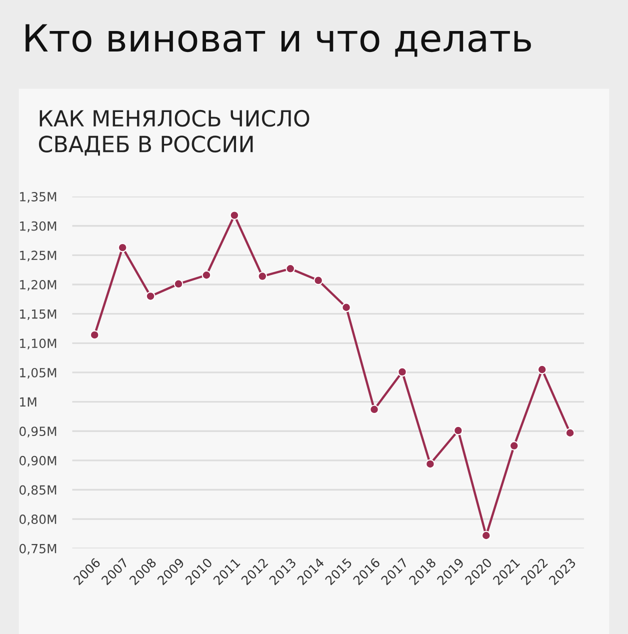  What do you see at coordinates (38, 256) in the screenshot?
I see `y-tick-label: 1,25M` at bounding box center [38, 256].